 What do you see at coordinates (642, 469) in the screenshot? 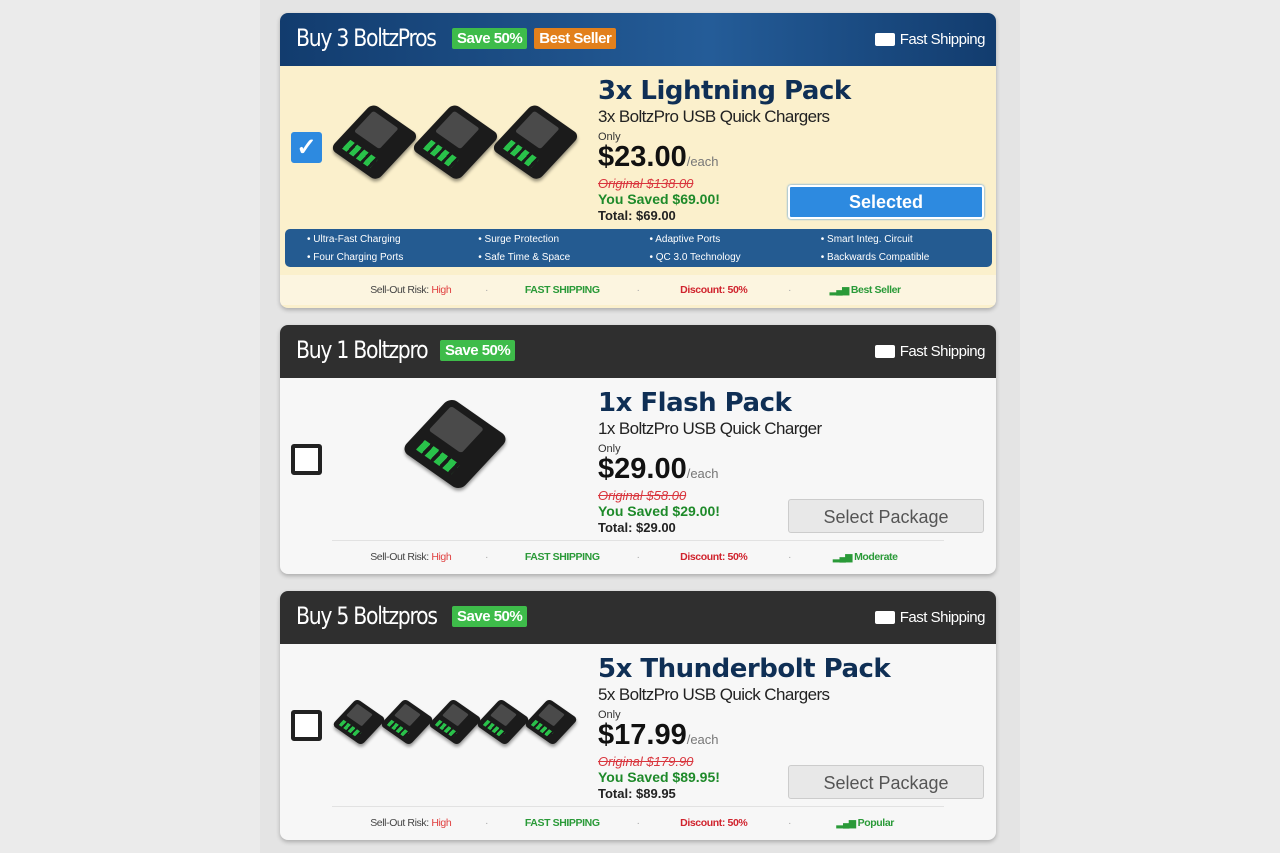
I see `unit-price: $29.00` at bounding box center [642, 469].